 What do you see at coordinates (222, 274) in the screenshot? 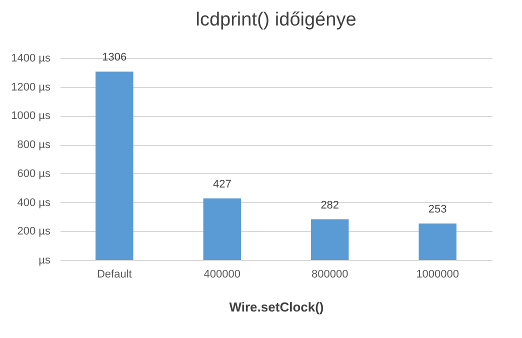
I see `x-tick-label: 400000` at bounding box center [222, 274].